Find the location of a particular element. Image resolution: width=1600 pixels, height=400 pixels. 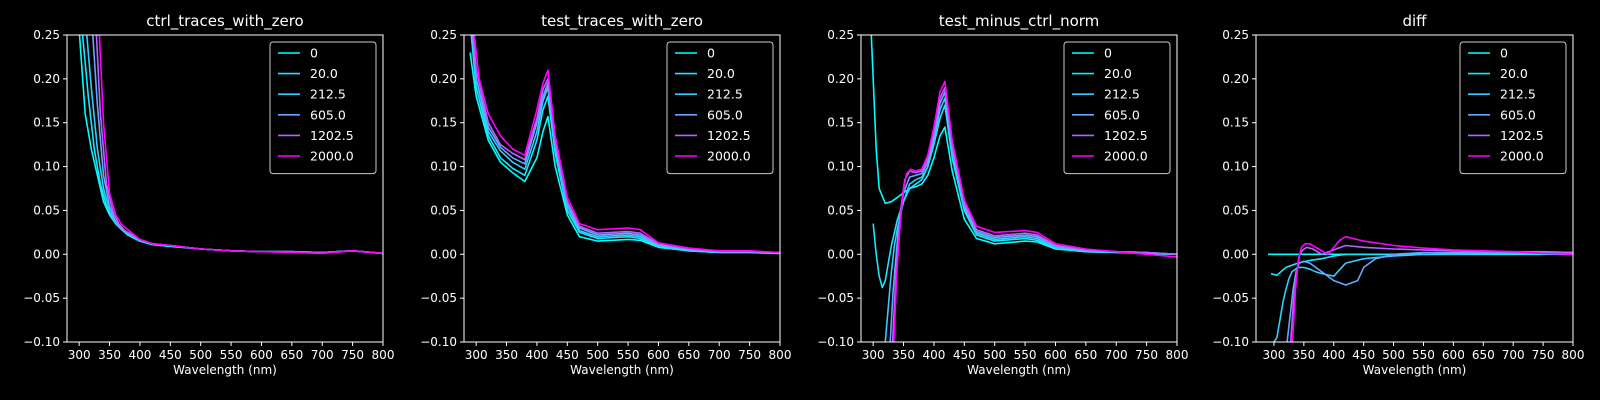

y-tick-label: −0.10 is located at coordinates (41, 342).